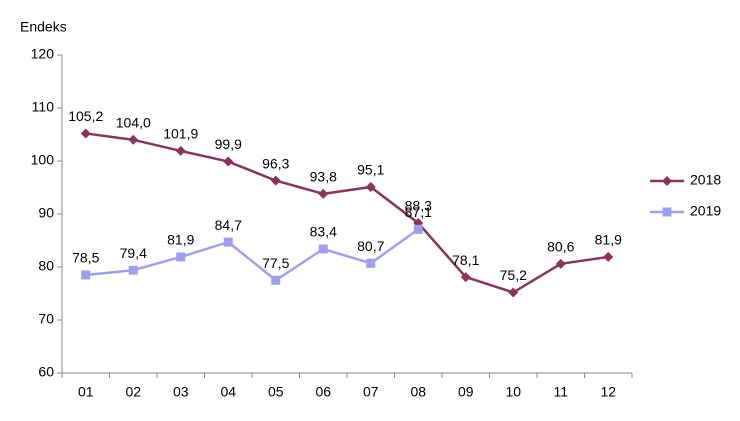 This screenshot has height=421, width=740. I want to click on x-tick-label: 07, so click(371, 392).